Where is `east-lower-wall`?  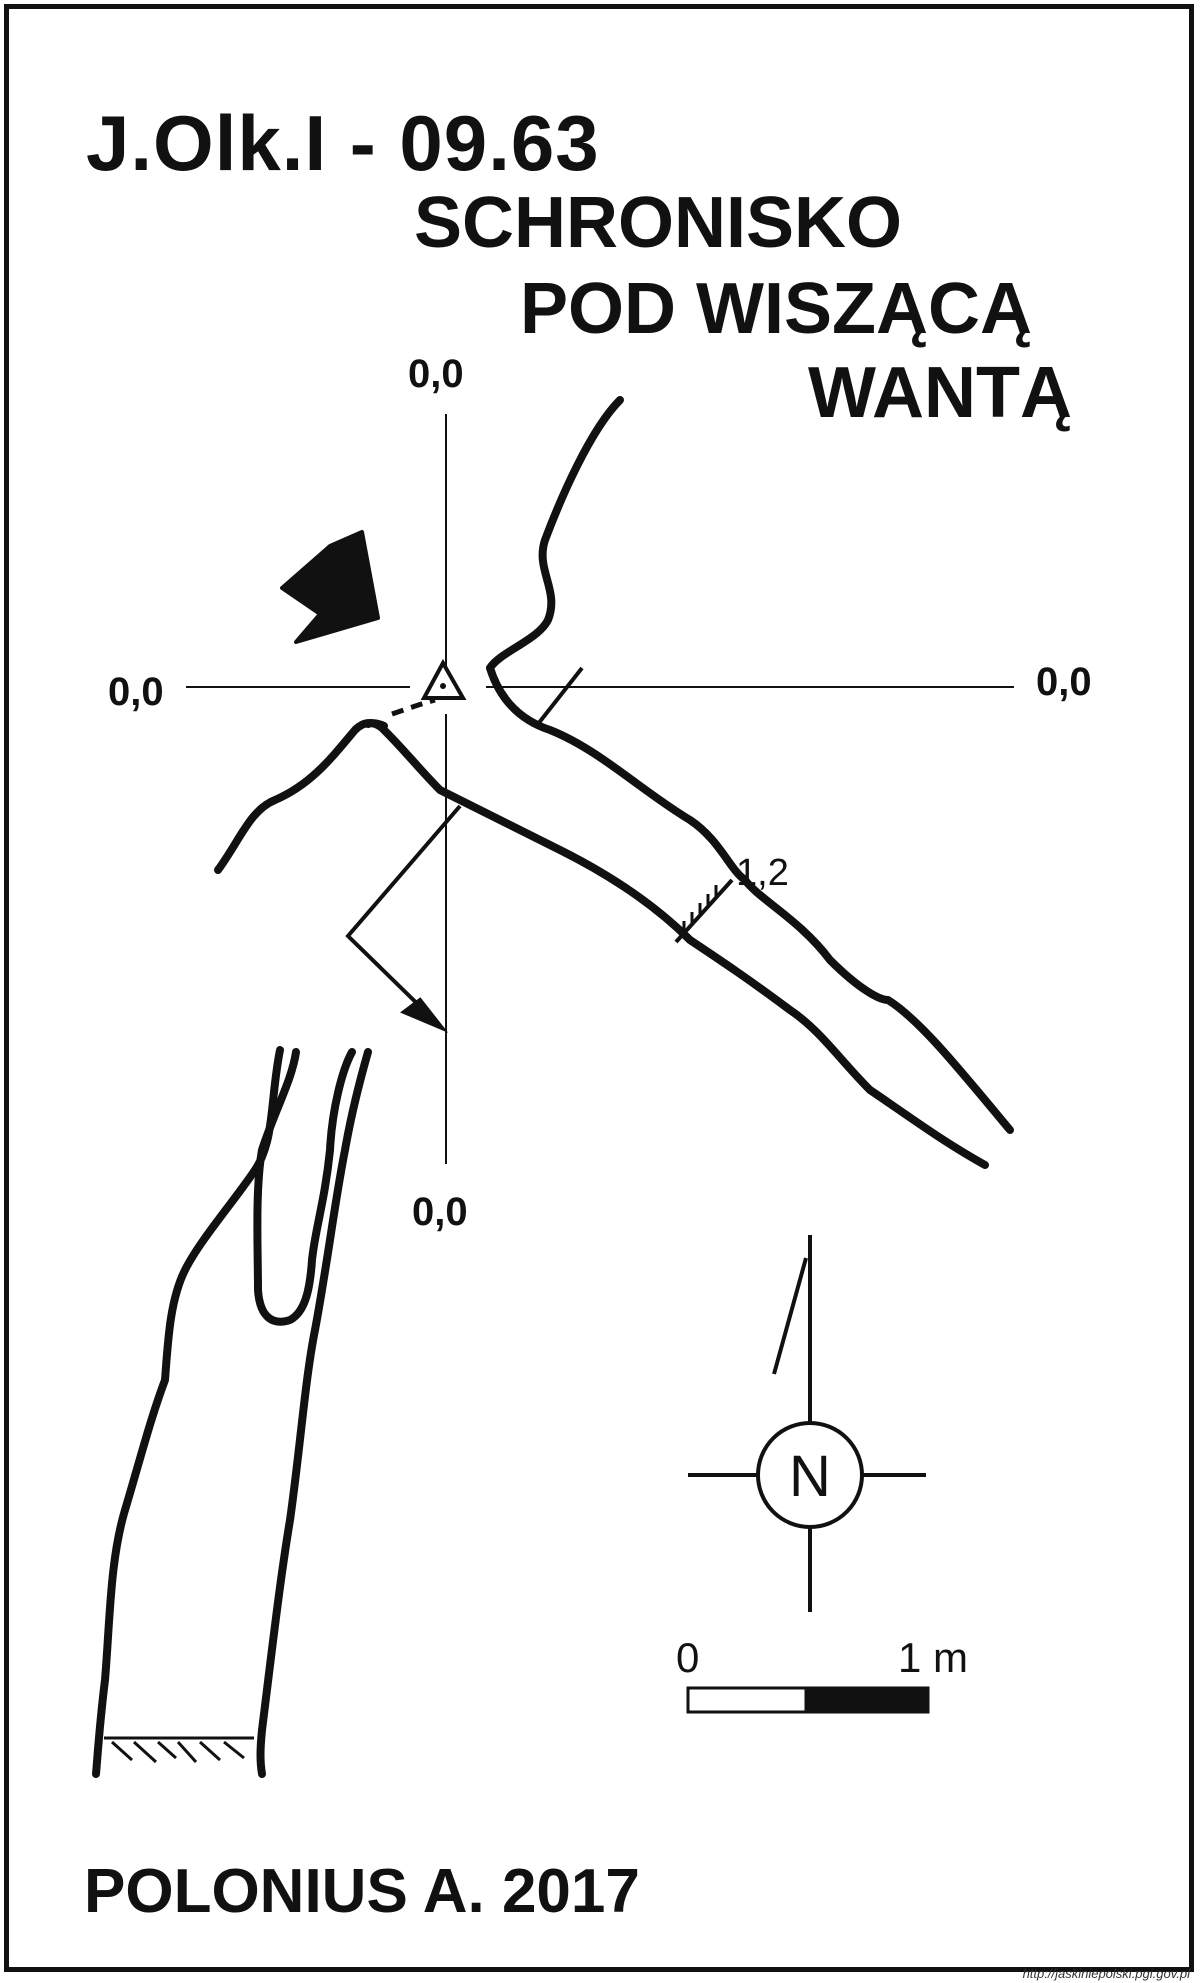
east-lower-wall is located at coordinates (601, 944).